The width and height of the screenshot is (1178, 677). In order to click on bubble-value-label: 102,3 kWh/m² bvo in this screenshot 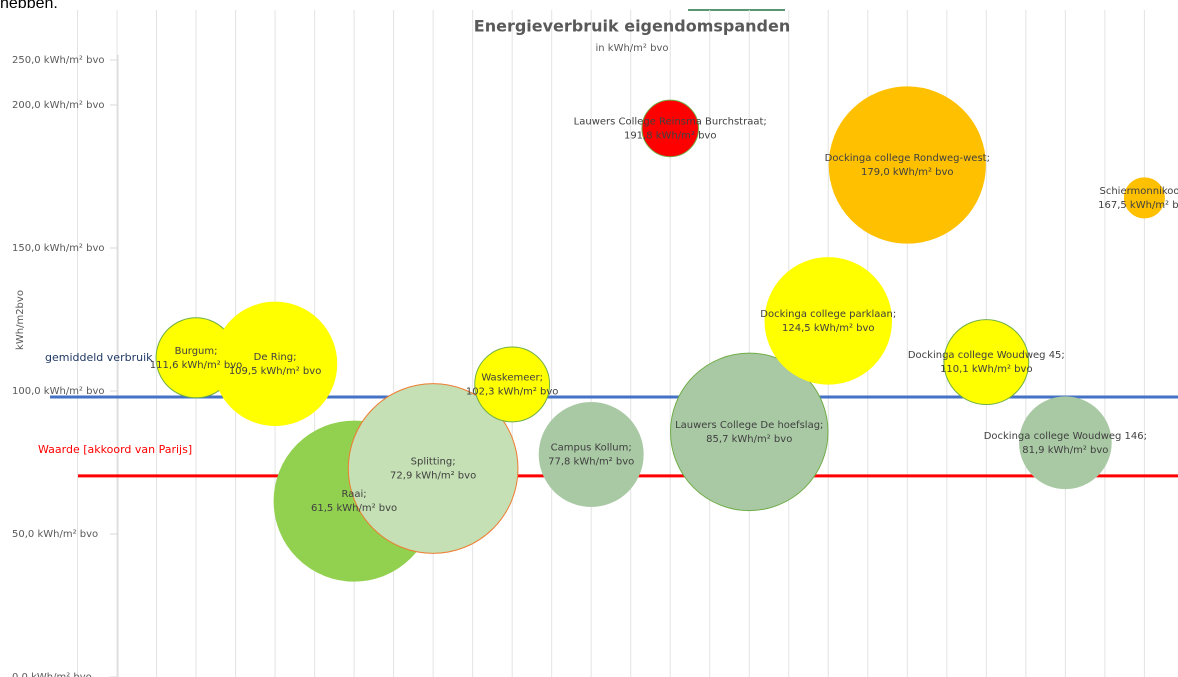, I will do `click(512, 391)`.